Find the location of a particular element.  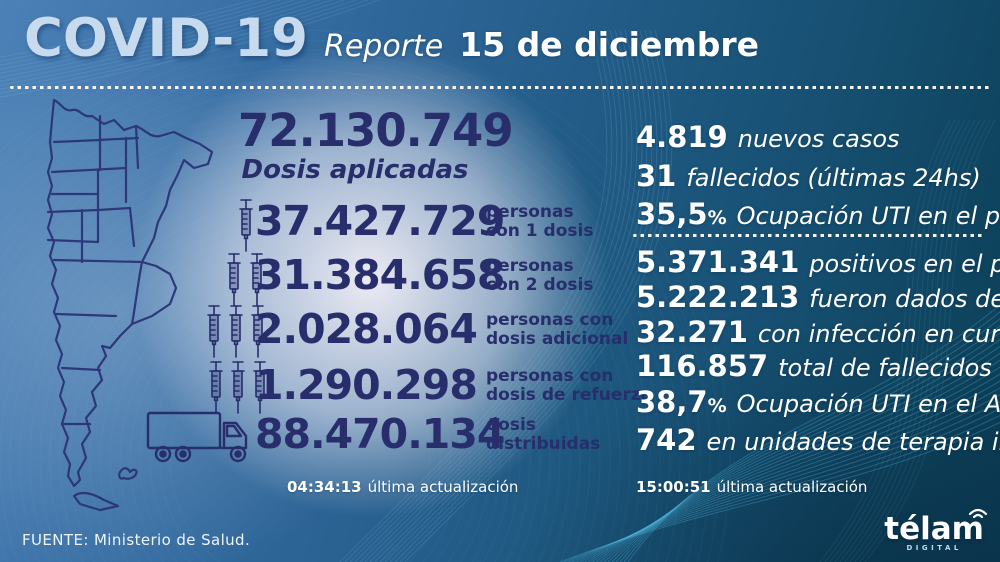

stat-nuevos-casos: 4.819 nuevos casos is located at coordinates (768, 137).